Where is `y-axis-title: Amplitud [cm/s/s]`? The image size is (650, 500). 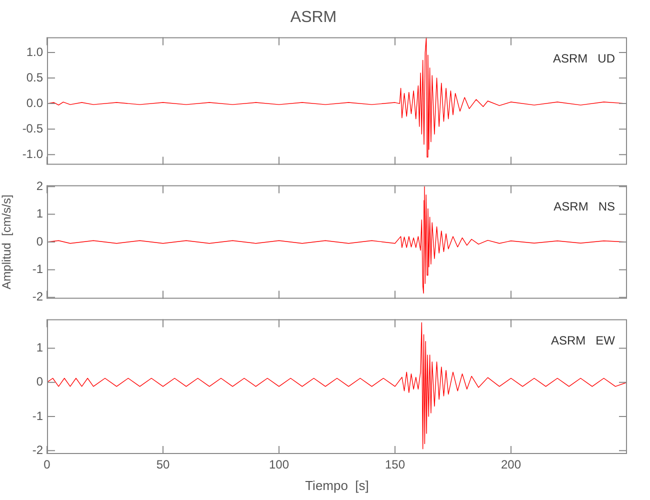 y-axis-title: Amplitud [cm/s/s] is located at coordinates (7, 242).